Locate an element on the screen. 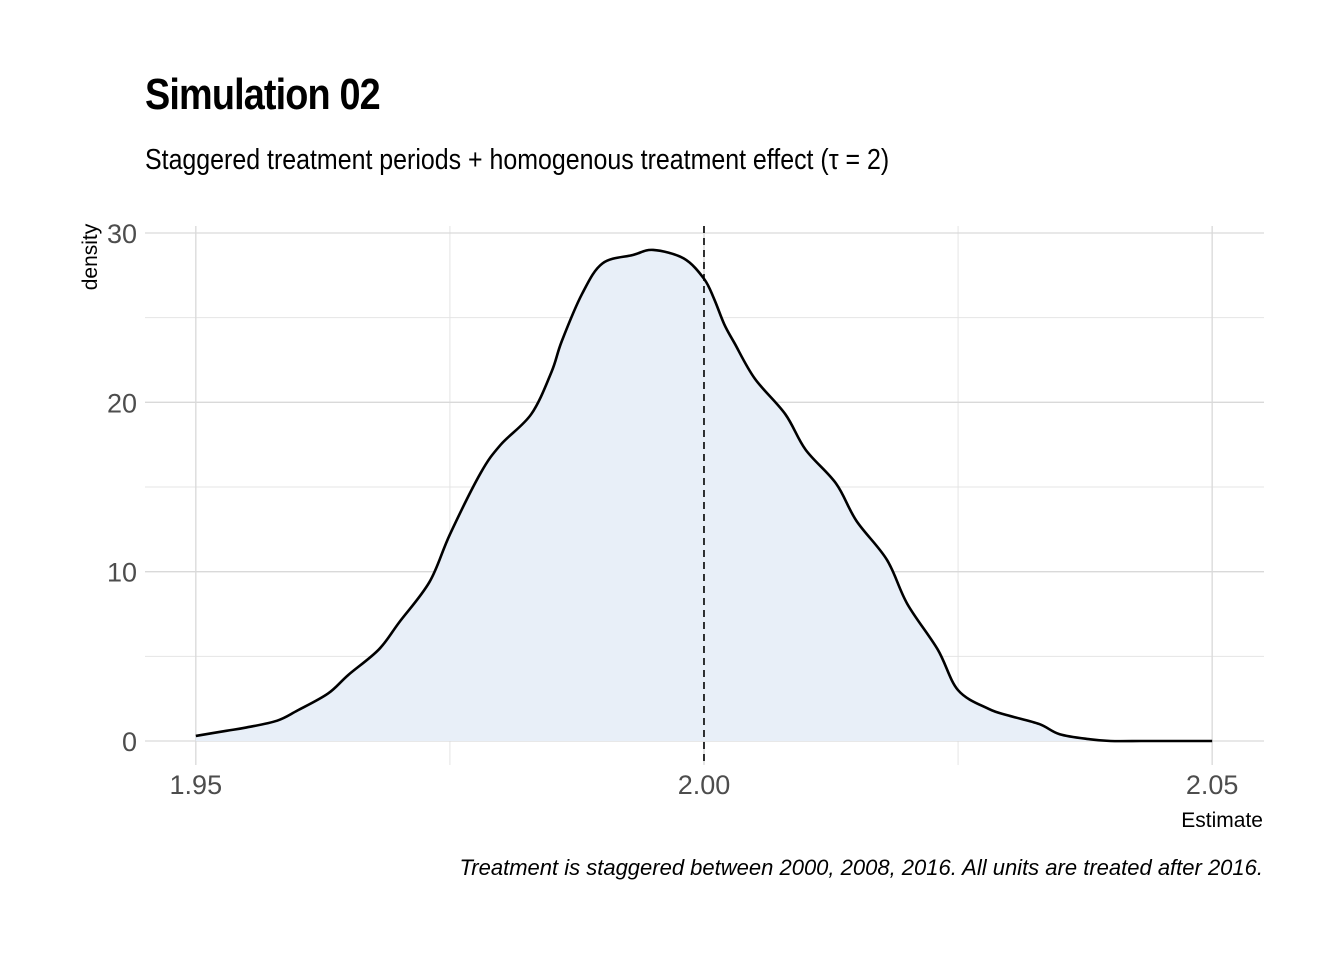 The width and height of the screenshot is (1344, 960). x-tick-label: 2.05 is located at coordinates (1212, 785).